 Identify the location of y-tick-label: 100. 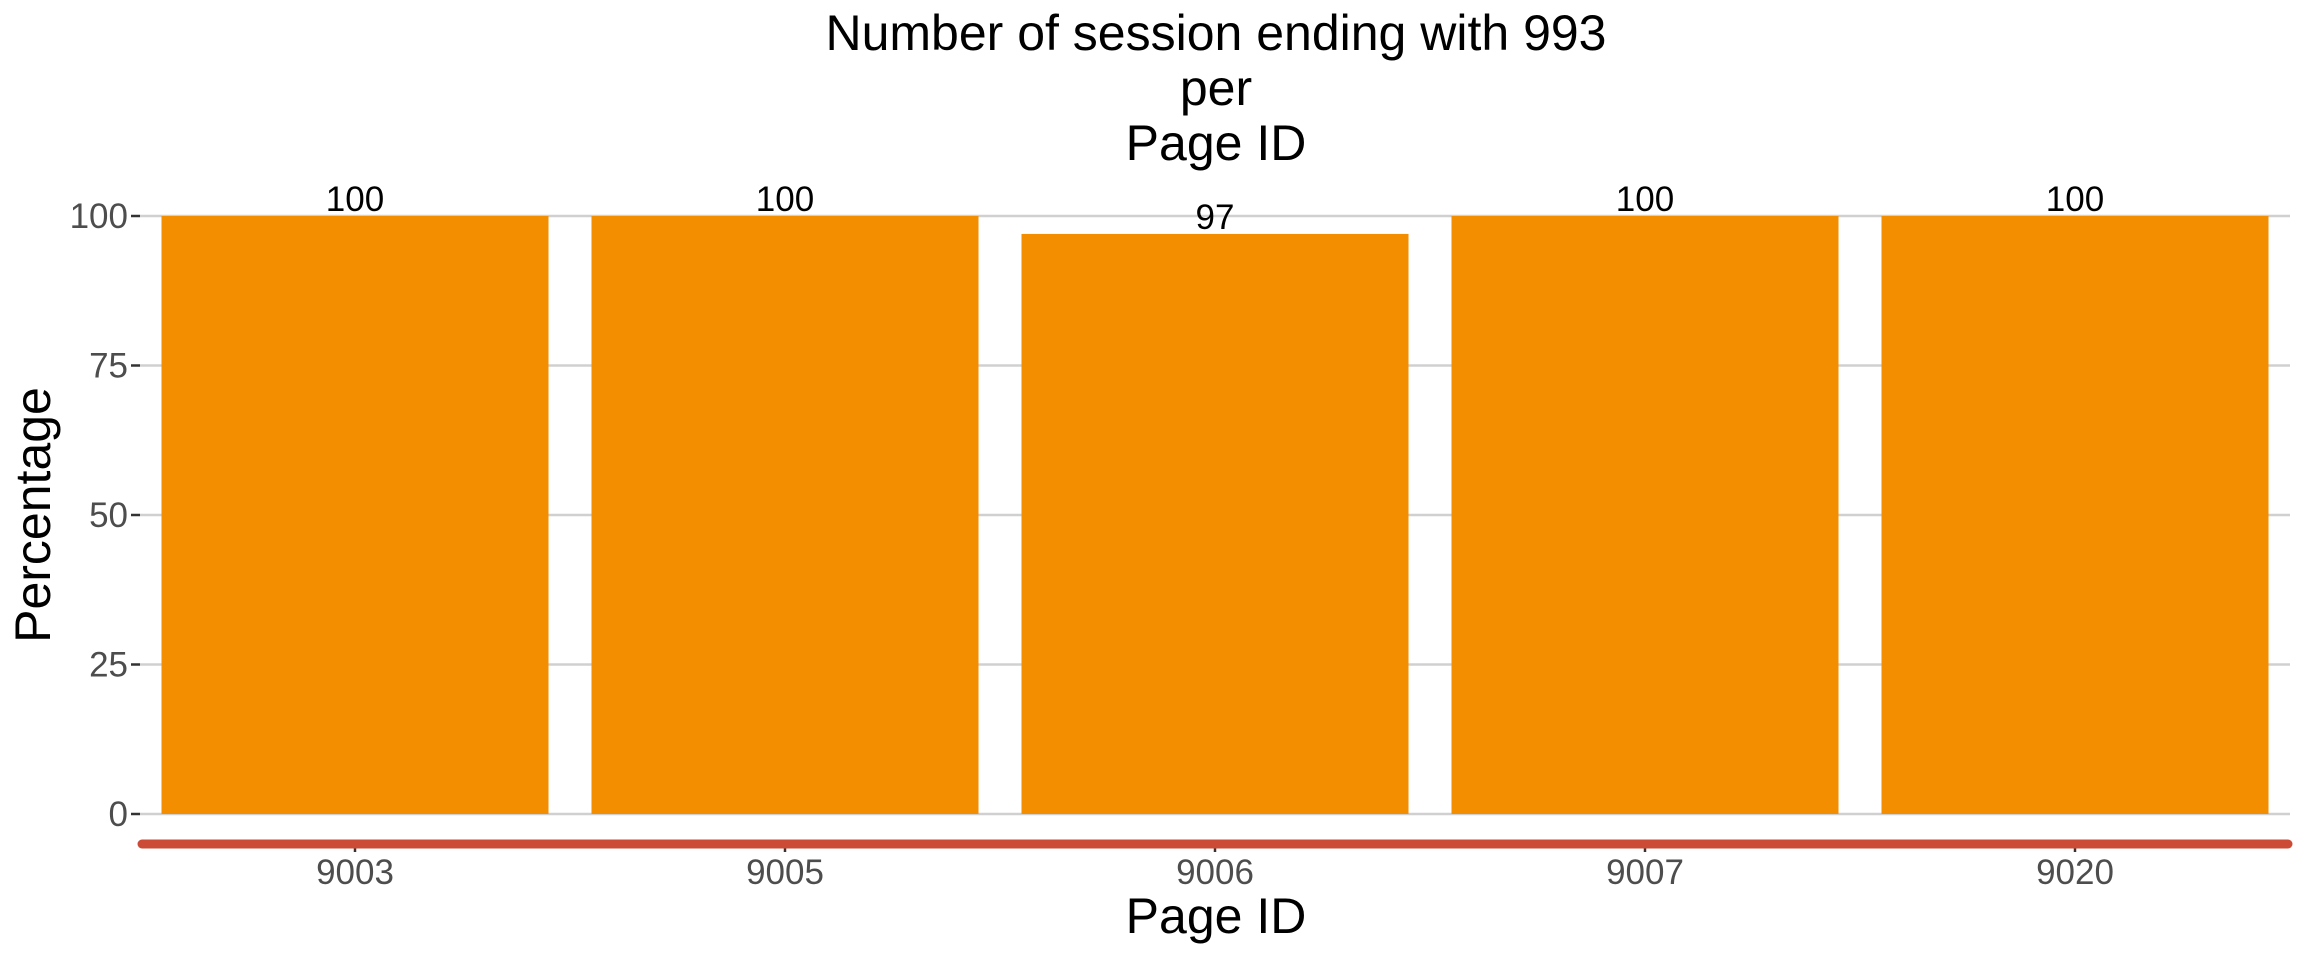
(99, 216).